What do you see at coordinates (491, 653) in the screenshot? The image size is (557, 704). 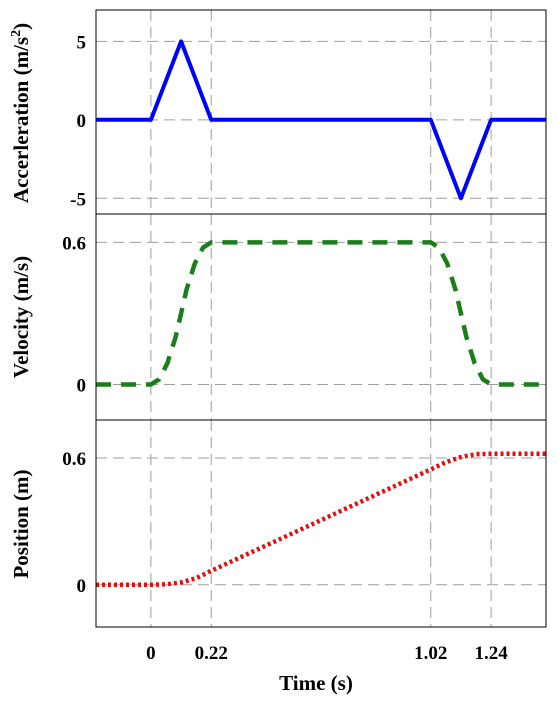 I see `time-x-tick-label: 1.24` at bounding box center [491, 653].